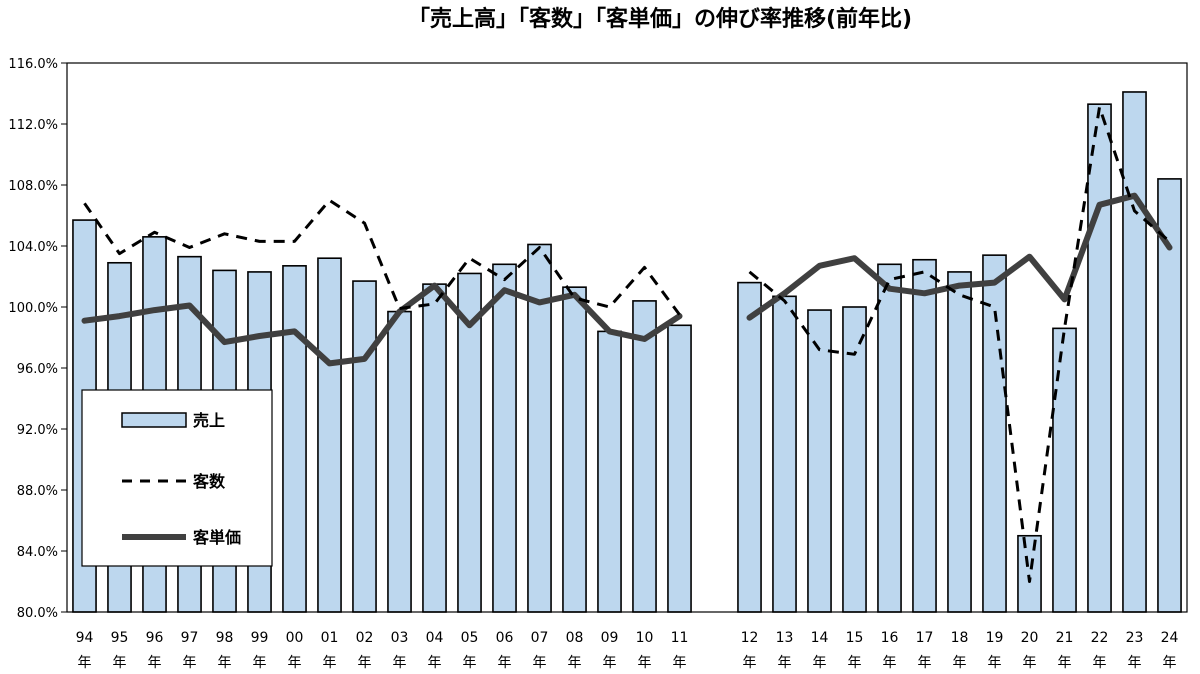  Describe the element at coordinates (610, 638) in the screenshot. I see `x-tick-label: 09` at that location.